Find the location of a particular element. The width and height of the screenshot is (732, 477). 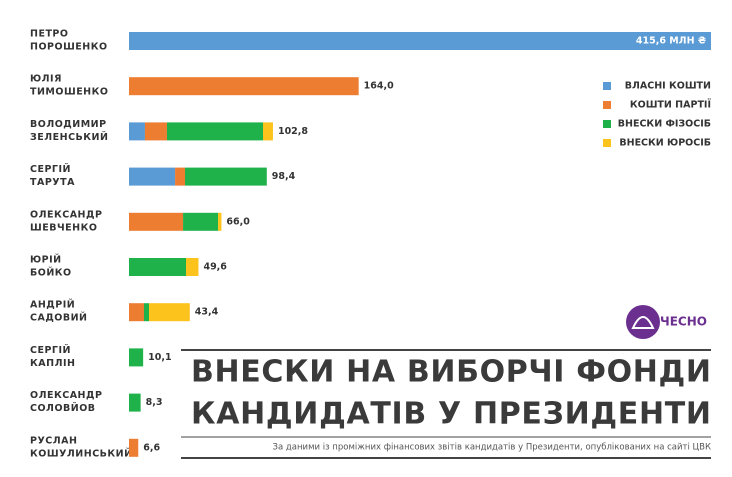

category-label: САДОВИЙ is located at coordinates (59, 318).